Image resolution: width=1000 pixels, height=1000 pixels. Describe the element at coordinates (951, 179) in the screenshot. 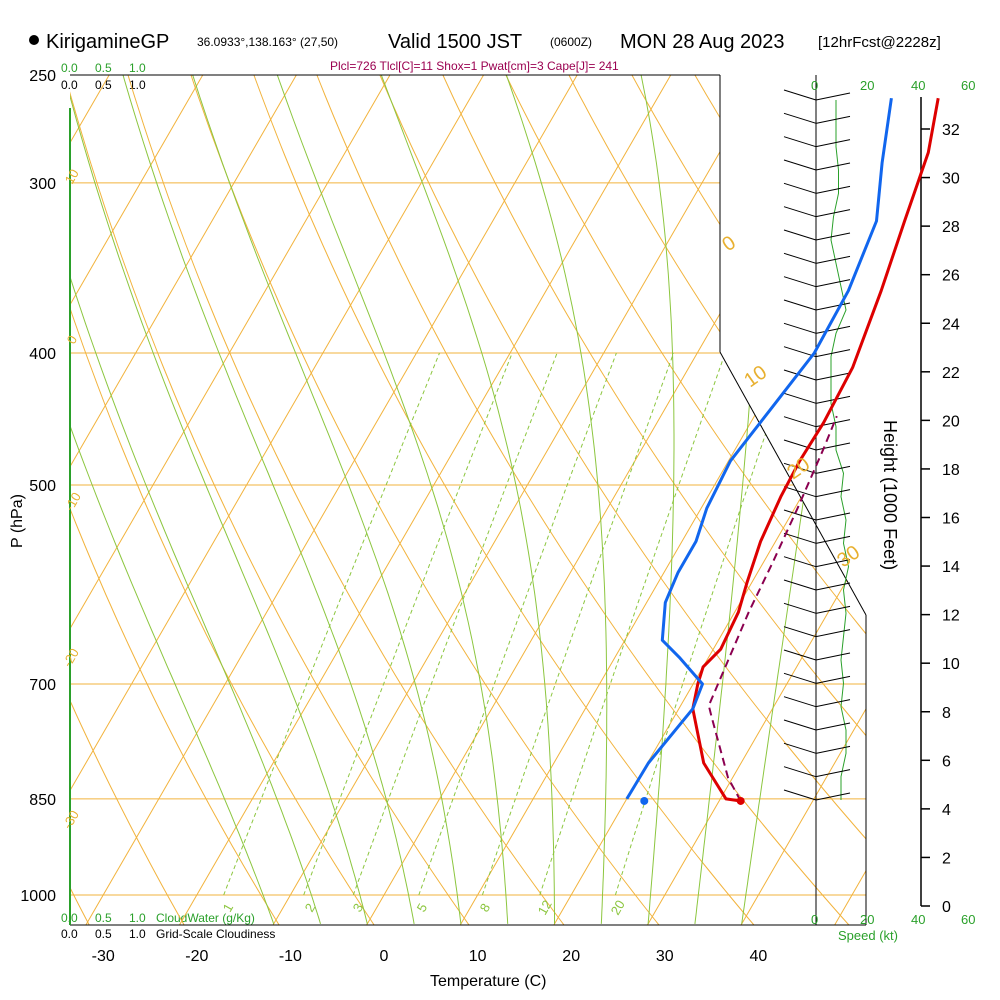

I see `height-tick-label: 30` at that location.